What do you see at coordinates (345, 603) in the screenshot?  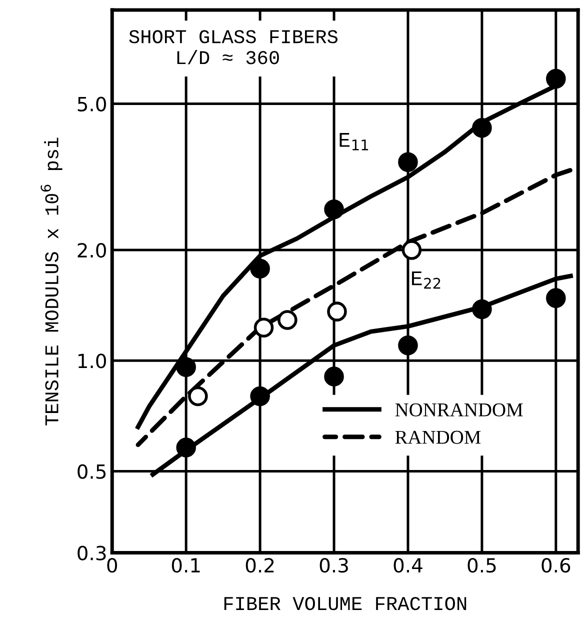 I see `x-axis-title: FIBER VOLUME FRACTION` at bounding box center [345, 603].